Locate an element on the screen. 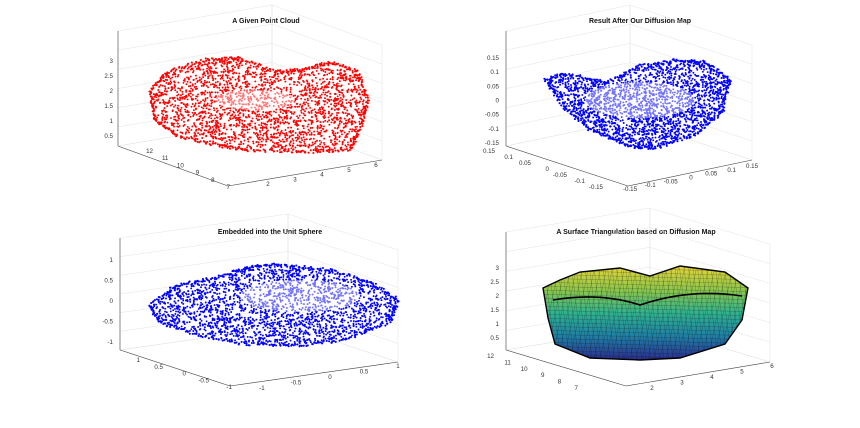  panel-3-z-tick: 0.5 is located at coordinates (108, 281).